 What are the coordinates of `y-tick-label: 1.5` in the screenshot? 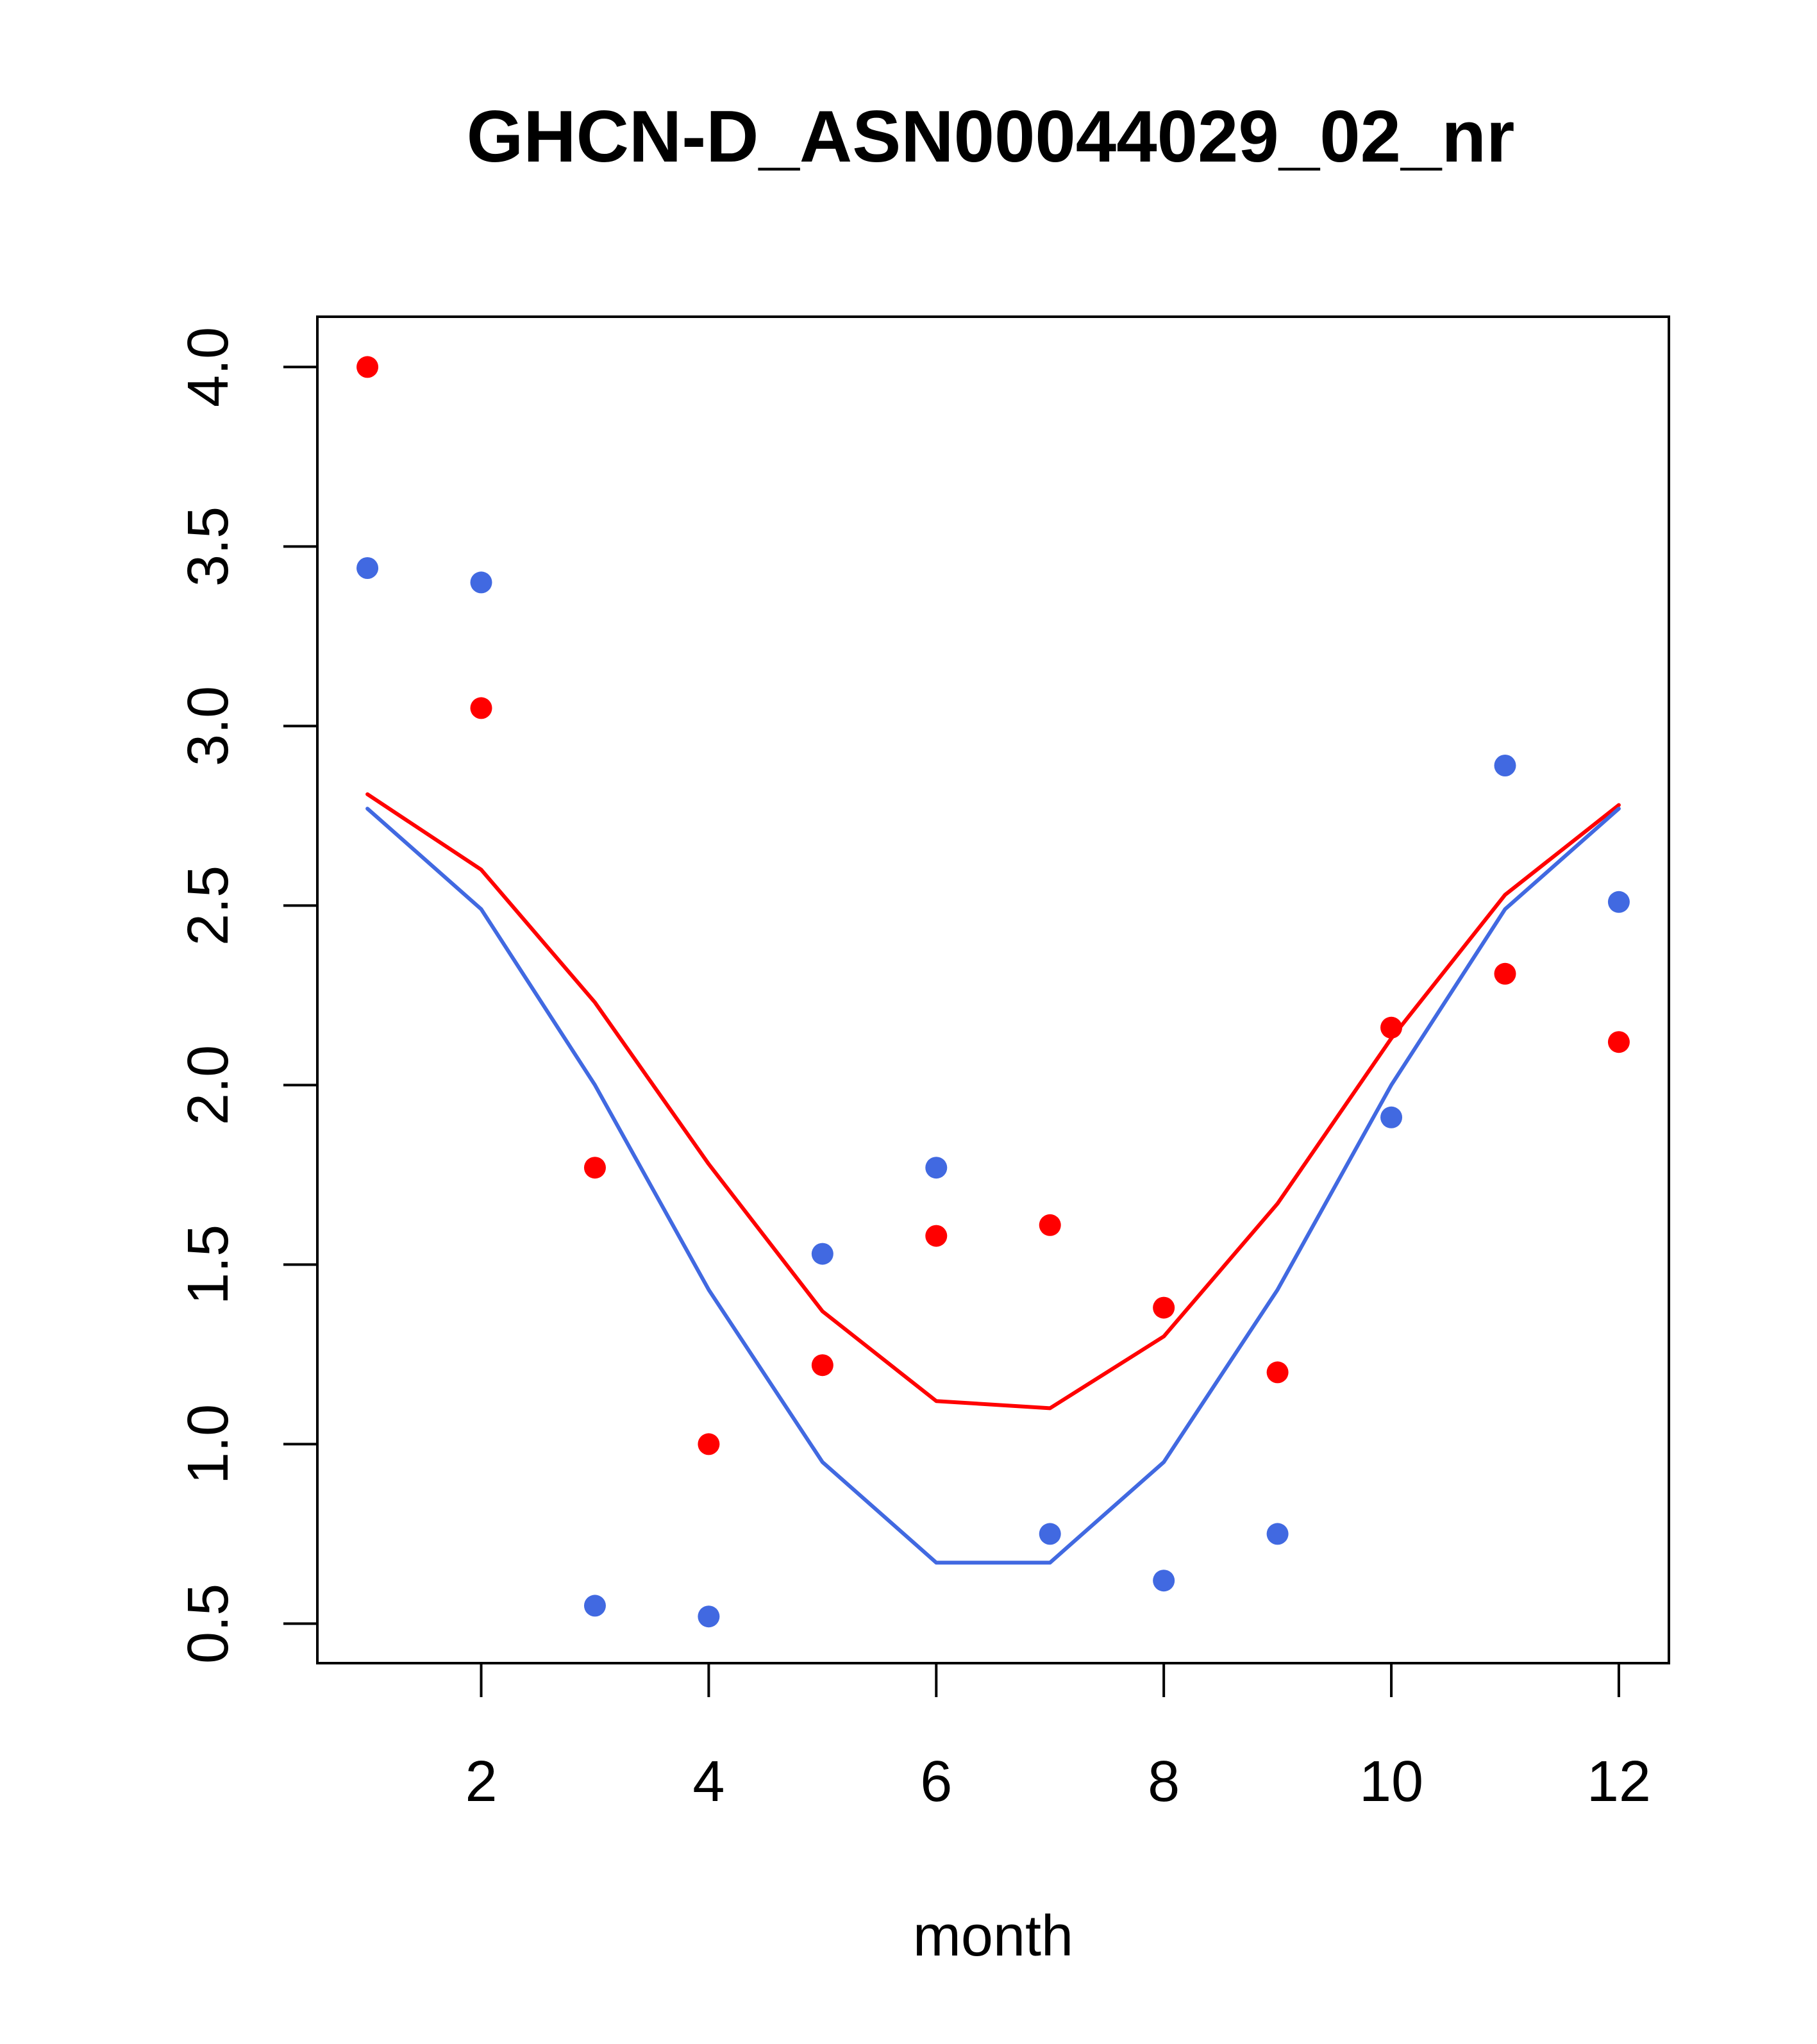 It's located at (208, 1265).